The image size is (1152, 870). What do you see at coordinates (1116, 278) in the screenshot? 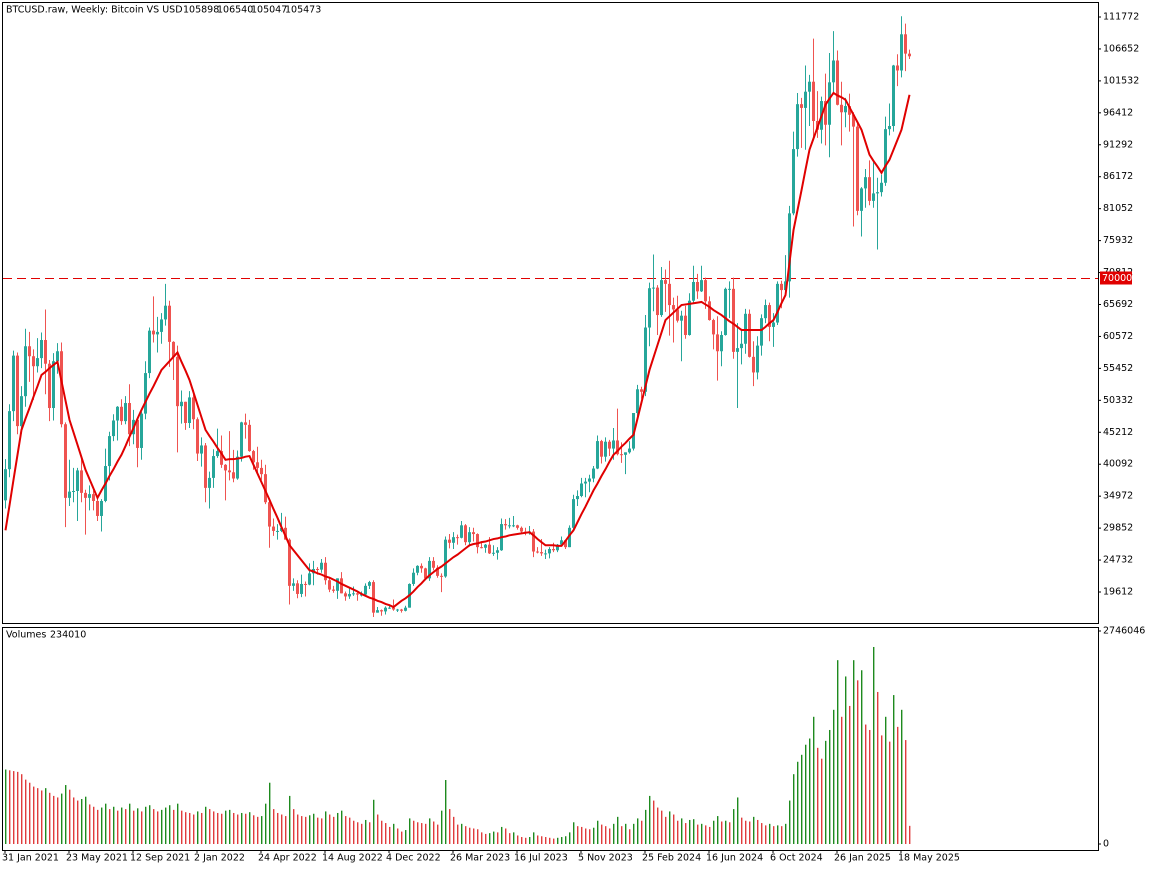
I see `level-label-box` at bounding box center [1116, 278].